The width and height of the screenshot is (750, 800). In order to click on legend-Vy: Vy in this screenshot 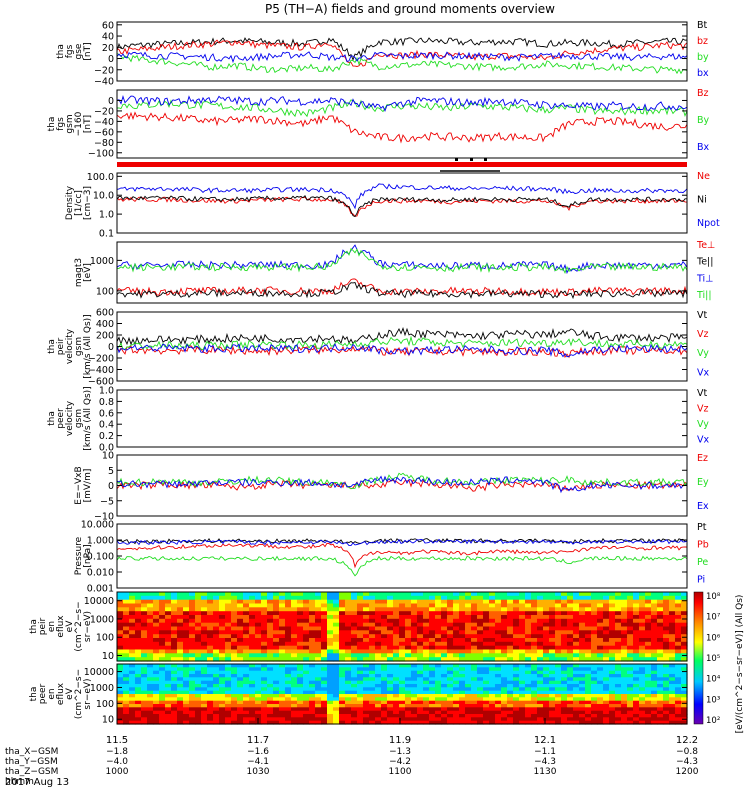, I will do `click(703, 353)`.